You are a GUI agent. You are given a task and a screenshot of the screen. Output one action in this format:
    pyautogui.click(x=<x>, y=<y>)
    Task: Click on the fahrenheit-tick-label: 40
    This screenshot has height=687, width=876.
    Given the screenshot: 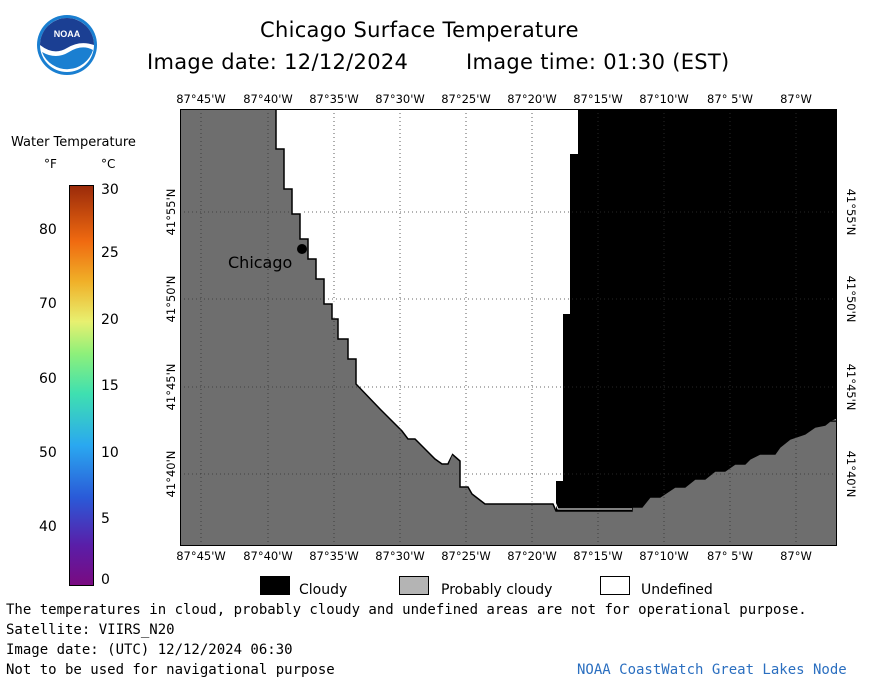 What is the action you would take?
    pyautogui.click(x=48, y=527)
    